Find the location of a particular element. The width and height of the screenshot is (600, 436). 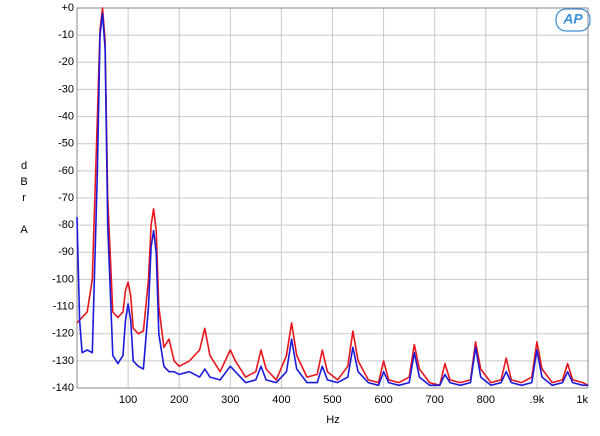

x-tick-label: 700 is located at coordinates (435, 400).